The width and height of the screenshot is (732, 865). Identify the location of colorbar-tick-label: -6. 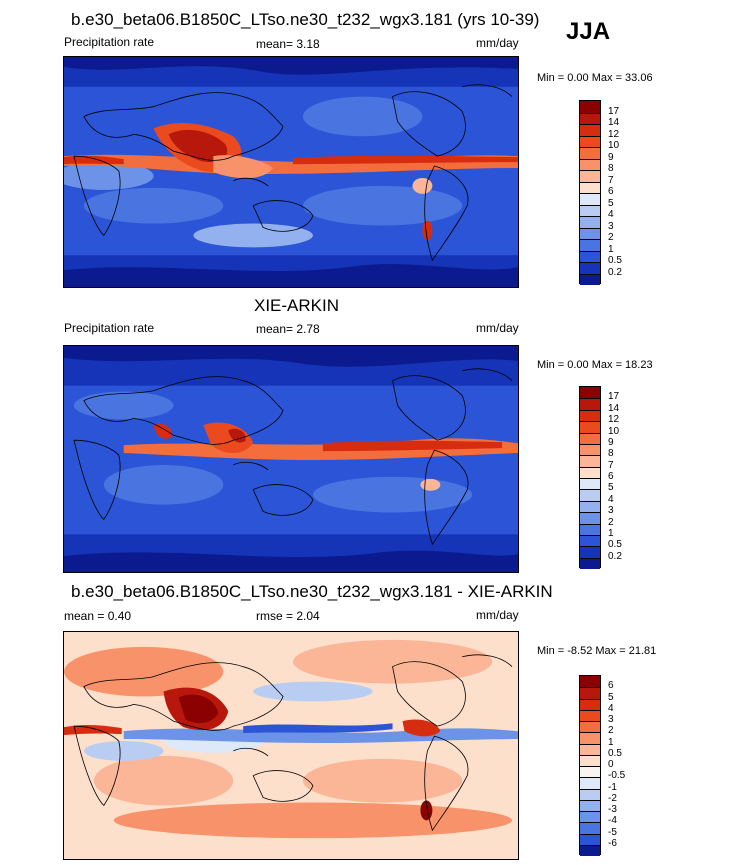
(612, 843).